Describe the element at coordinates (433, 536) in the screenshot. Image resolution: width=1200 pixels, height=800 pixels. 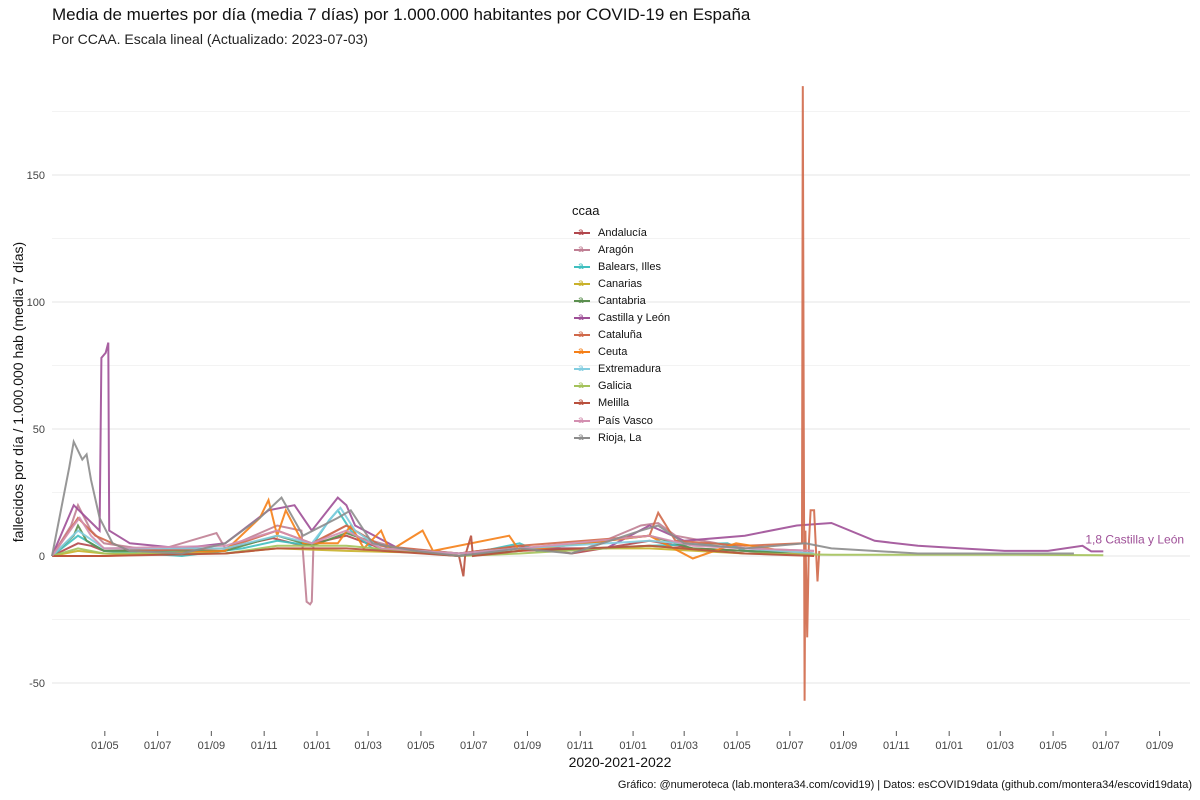
I see `series-line-pa-s-vasco` at that location.